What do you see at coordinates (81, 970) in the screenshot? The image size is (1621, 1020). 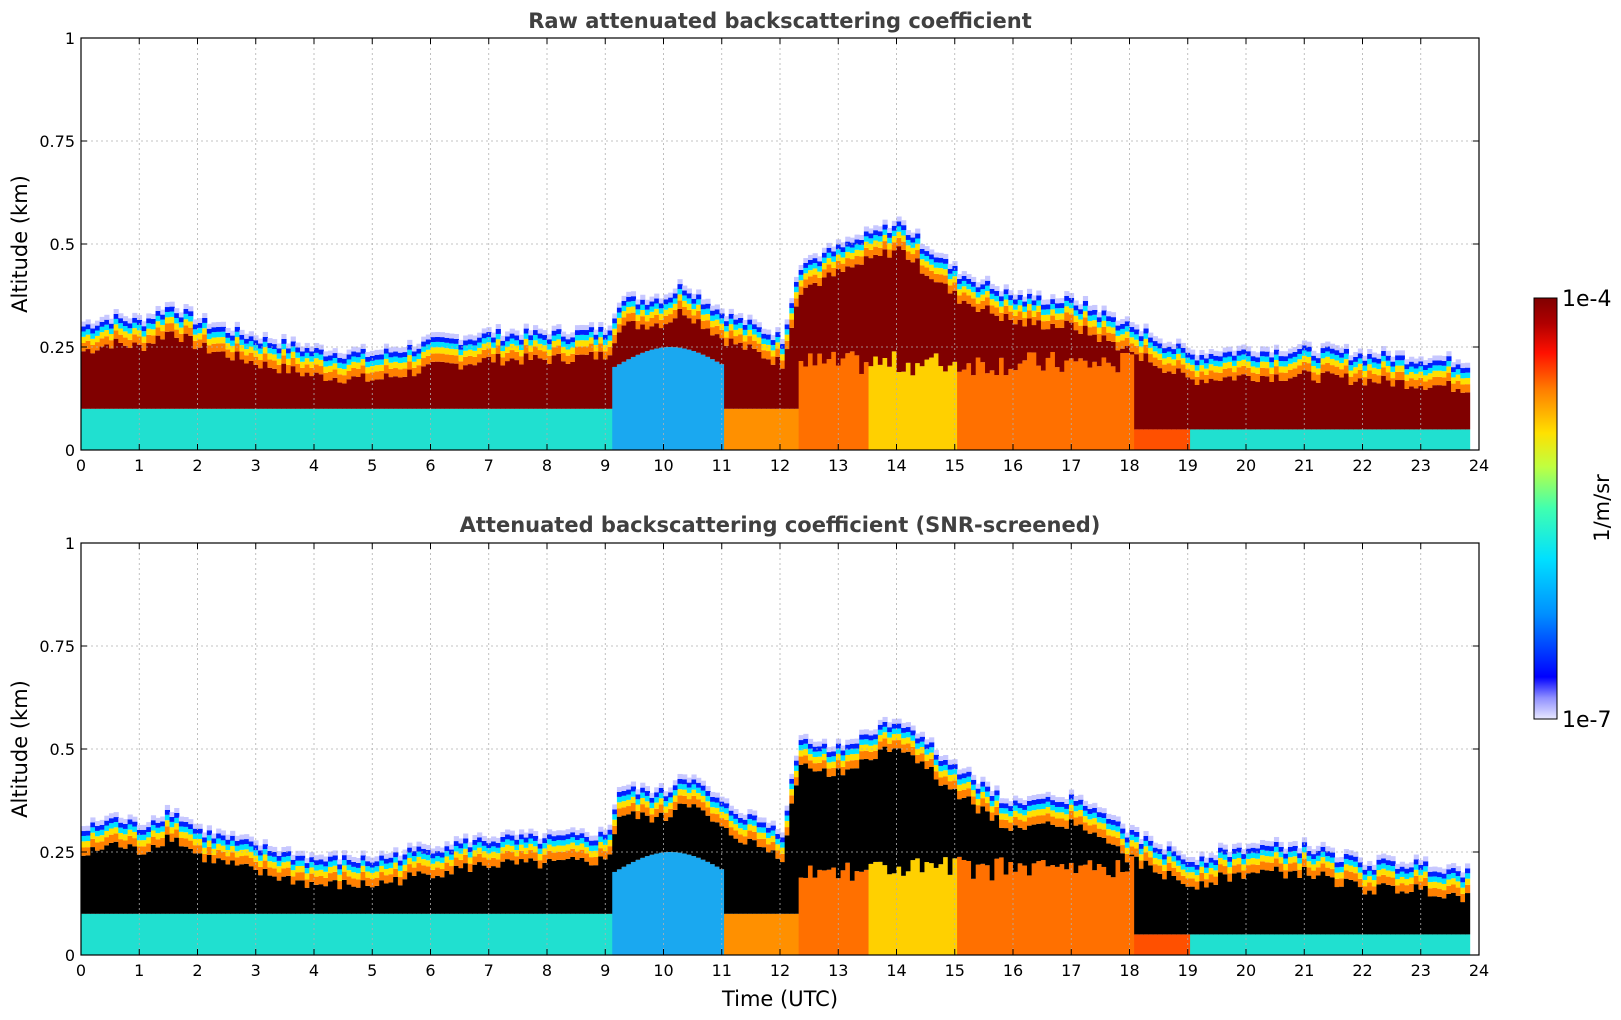 I see `x-tick-label: 0` at bounding box center [81, 970].